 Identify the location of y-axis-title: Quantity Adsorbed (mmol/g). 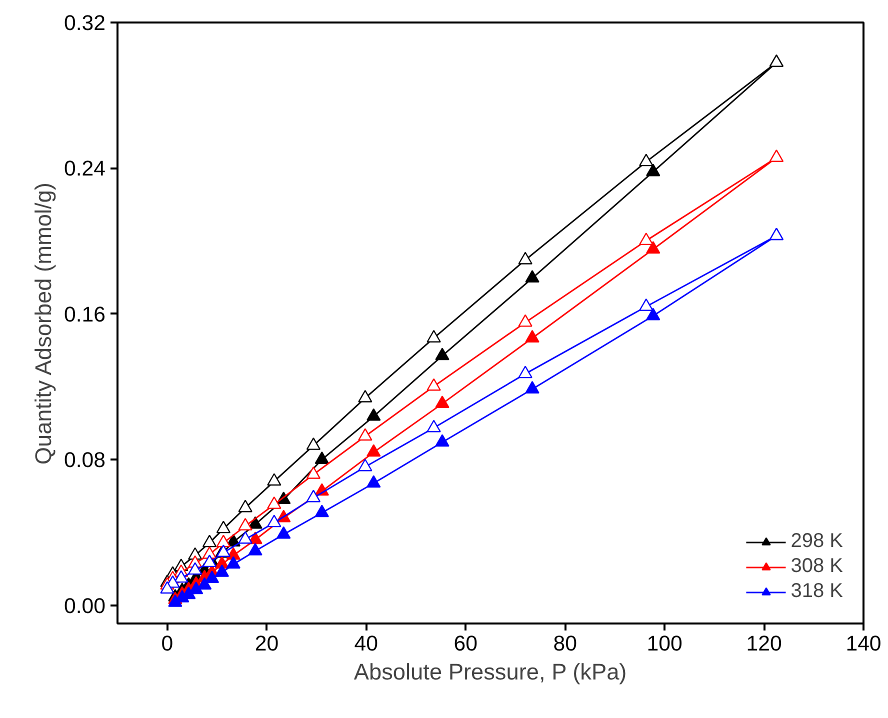
(43, 323).